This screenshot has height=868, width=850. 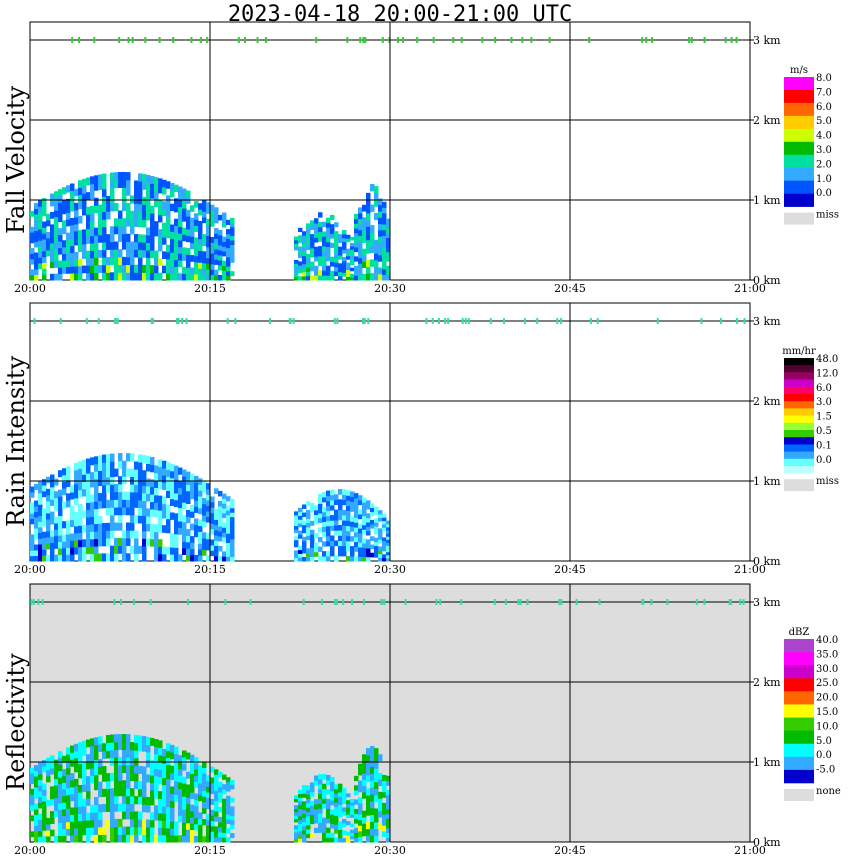 What do you see at coordinates (767, 481) in the screenshot?
I see `y-tick-label: 1 km` at bounding box center [767, 481].